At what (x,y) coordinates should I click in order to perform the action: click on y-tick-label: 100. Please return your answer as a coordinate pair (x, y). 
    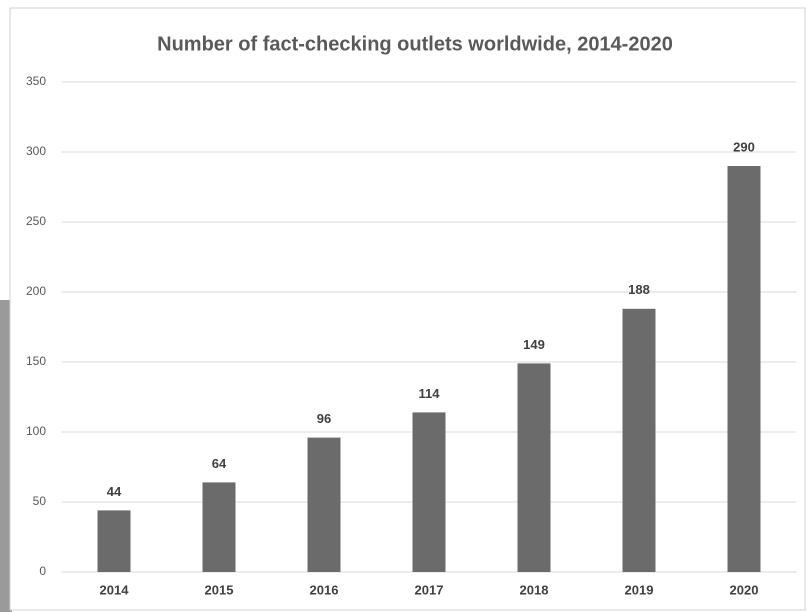
    Looking at the image, I should click on (36, 431).